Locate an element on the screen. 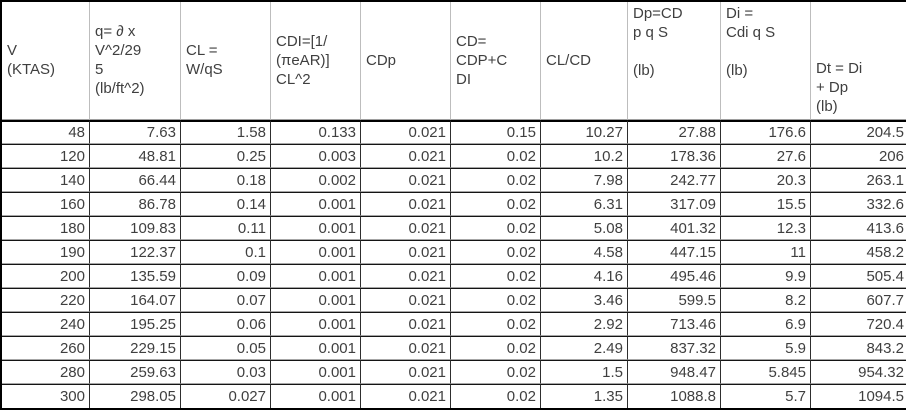  table-cell: 120 is located at coordinates (46, 156).